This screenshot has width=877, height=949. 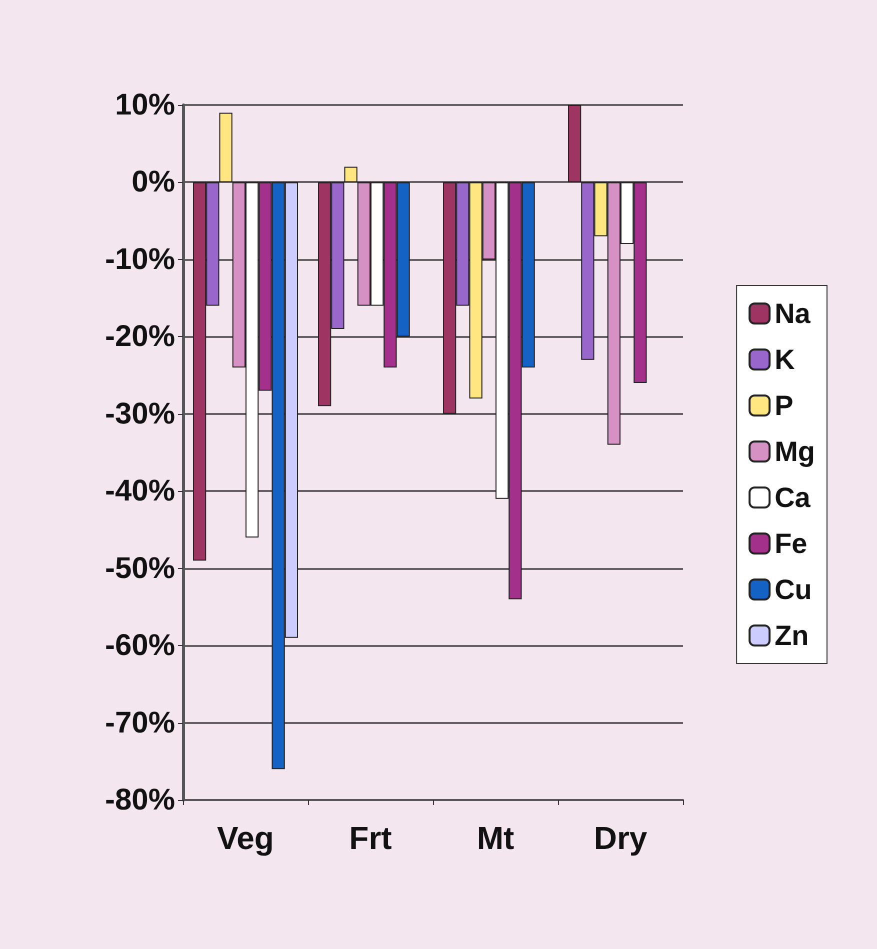 I want to click on y-tick-label: -10%, so click(x=139, y=259).